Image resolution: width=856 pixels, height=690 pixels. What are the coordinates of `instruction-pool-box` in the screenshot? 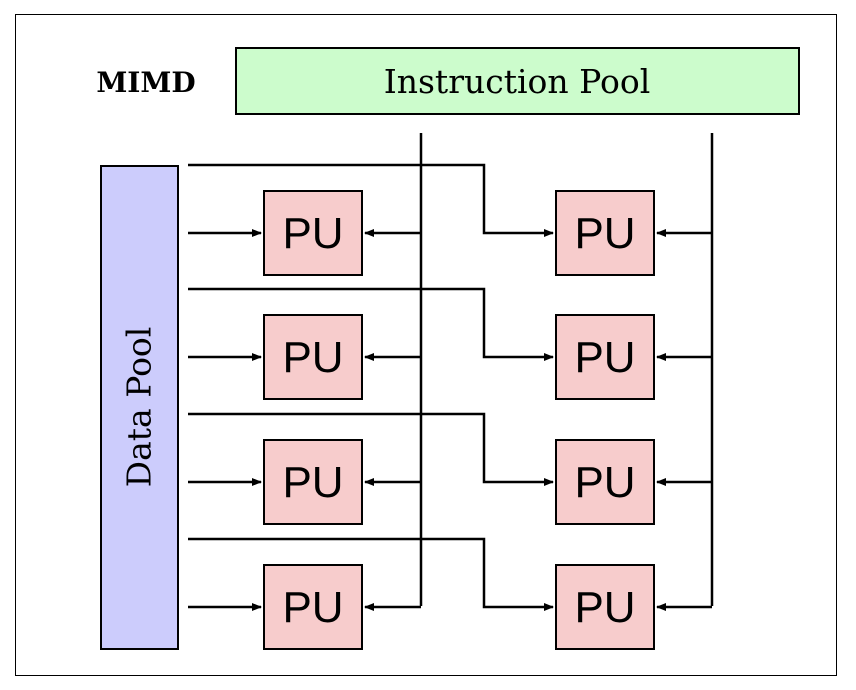 It's located at (517, 81).